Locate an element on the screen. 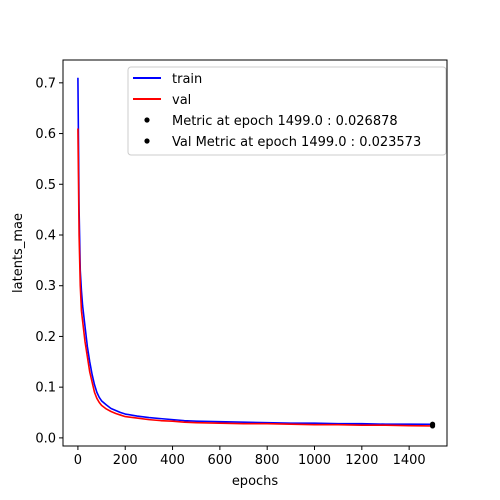 Image resolution: width=500 pixels, height=500 pixels. y-tick-label: 0.4 is located at coordinates (45, 235).